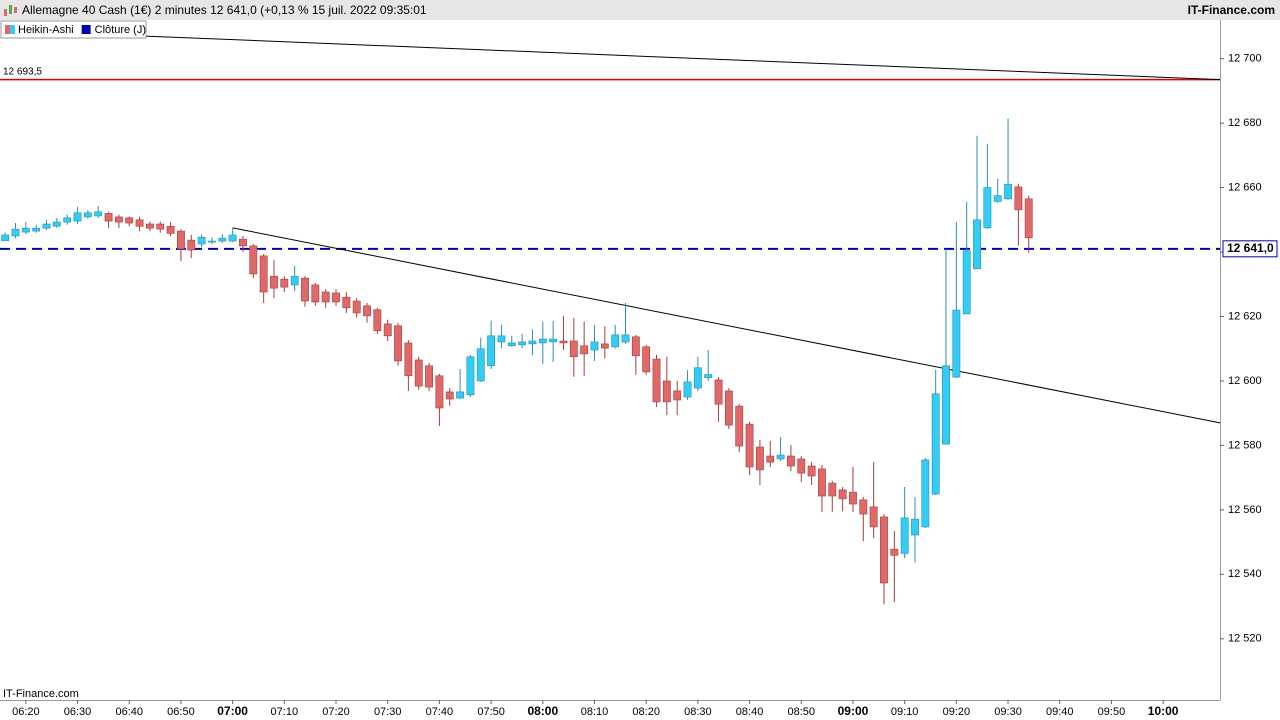 The height and width of the screenshot is (720, 1280). I want to click on legend-label: Heikin-Ashi, so click(46, 30).